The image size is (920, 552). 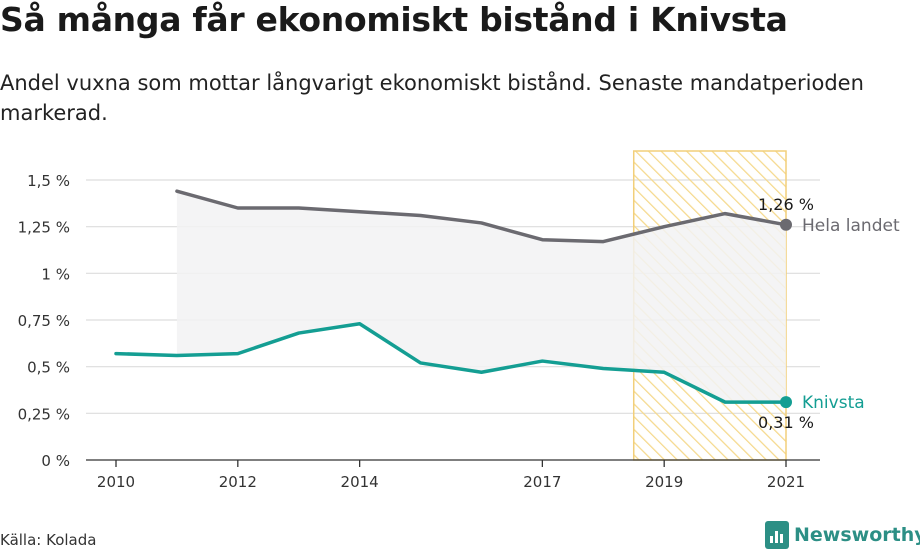 What do you see at coordinates (55, 461) in the screenshot?
I see `y-tick-label: 0 %` at bounding box center [55, 461].